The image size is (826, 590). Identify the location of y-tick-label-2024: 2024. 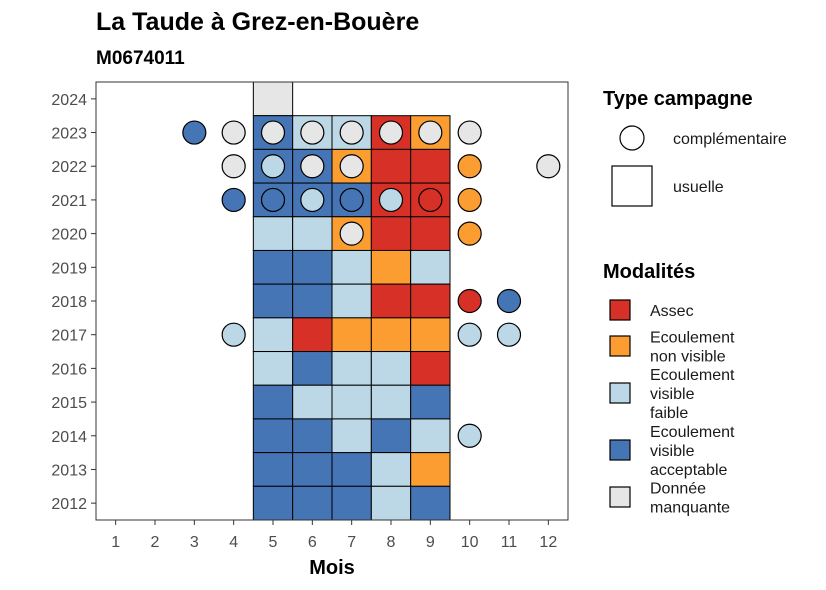
(69, 100).